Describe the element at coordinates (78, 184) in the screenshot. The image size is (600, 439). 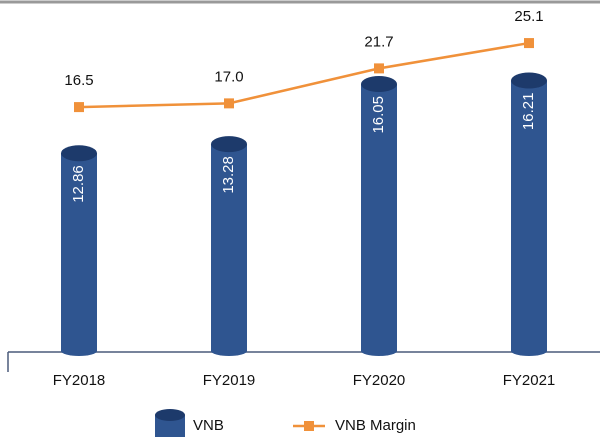
I see `data-label: 12.86` at that location.